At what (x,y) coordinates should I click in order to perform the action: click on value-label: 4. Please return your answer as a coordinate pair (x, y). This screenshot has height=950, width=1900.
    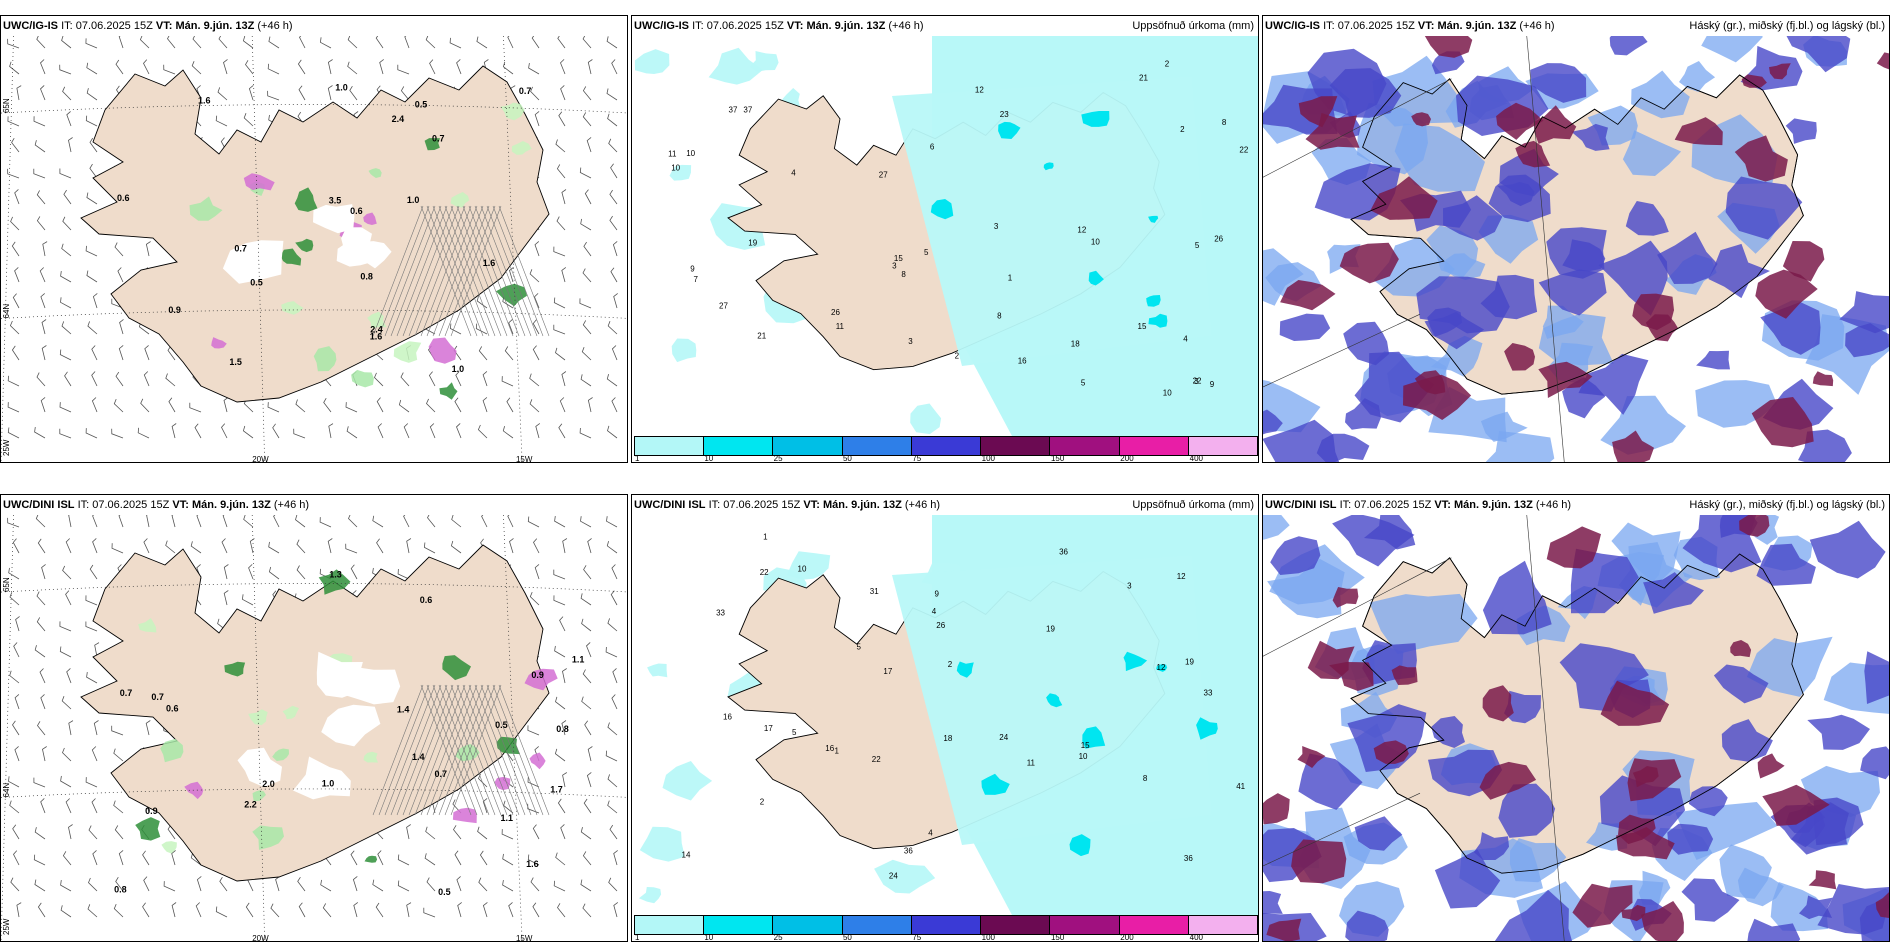
    Looking at the image, I should click on (1185, 339).